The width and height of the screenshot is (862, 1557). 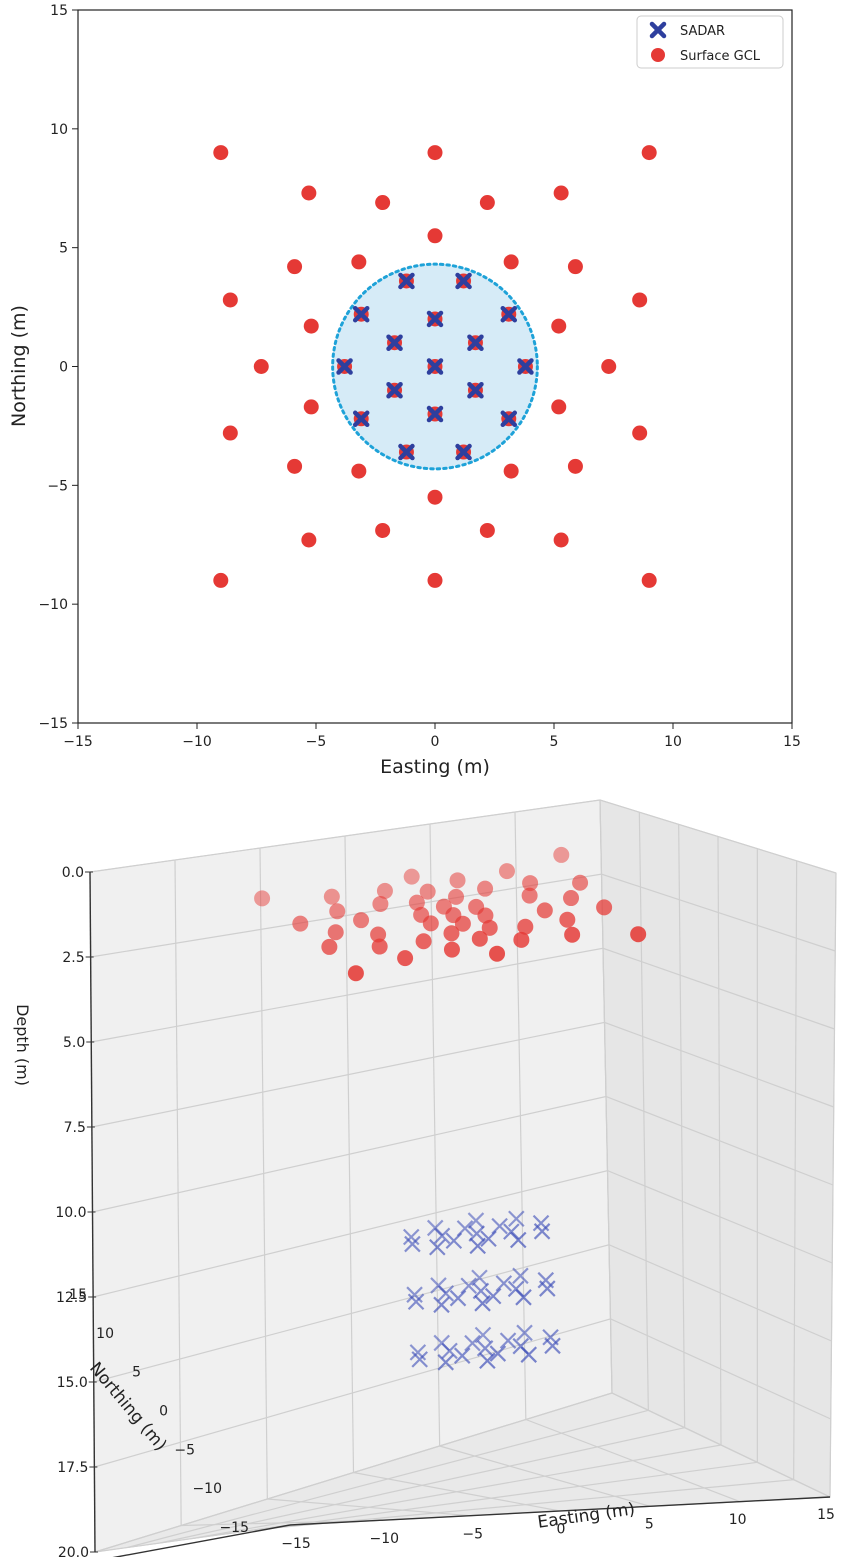 What do you see at coordinates (163, 1412) in the screenshot?
I see `northing-tick-label: 0` at bounding box center [163, 1412].